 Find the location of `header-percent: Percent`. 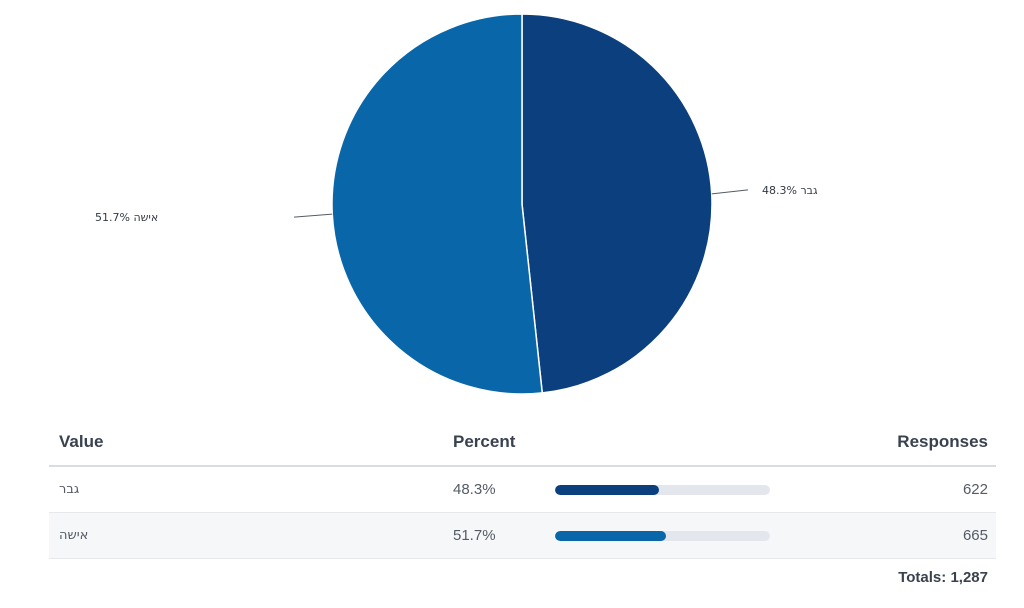

header-percent: Percent is located at coordinates (484, 441).